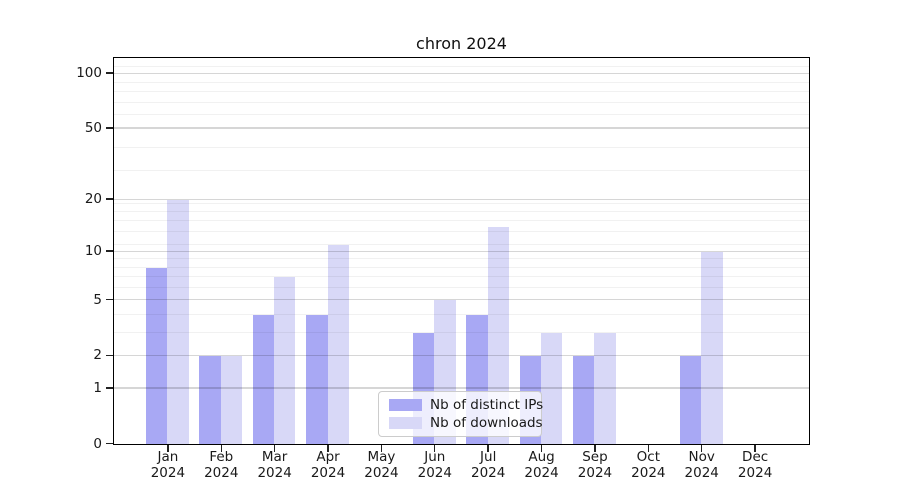  I want to click on bar-downloads-feb, so click(231, 399).